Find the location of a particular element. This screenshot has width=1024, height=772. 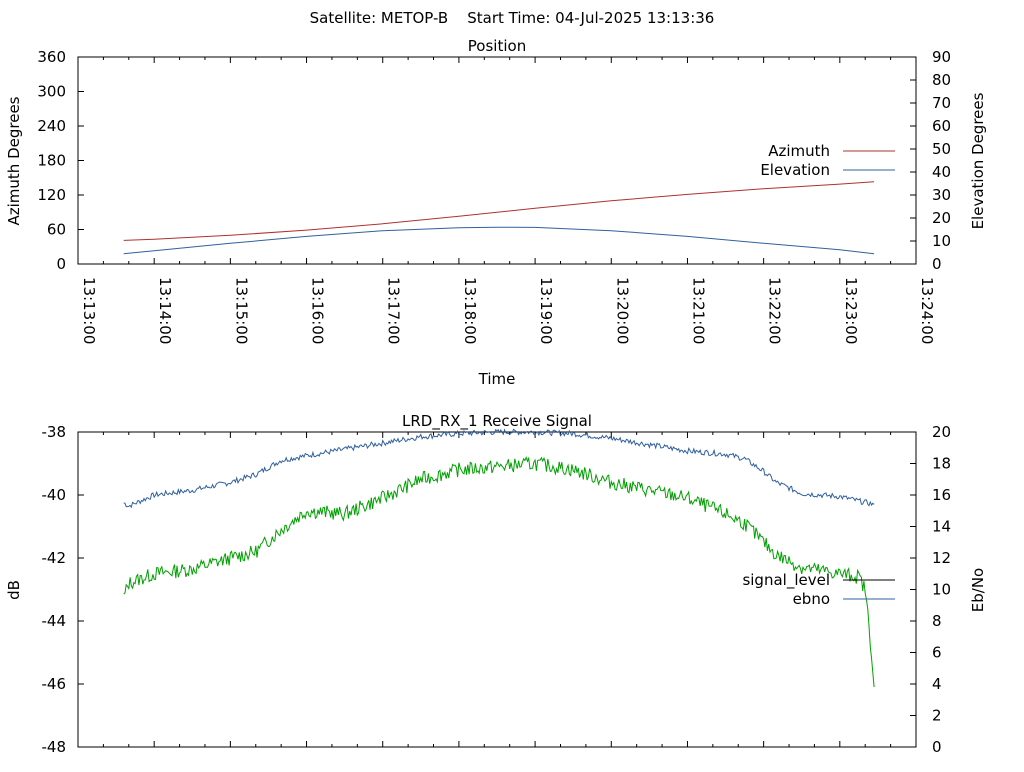

signal-y2-axis-label: Eb/No is located at coordinates (978, 590).